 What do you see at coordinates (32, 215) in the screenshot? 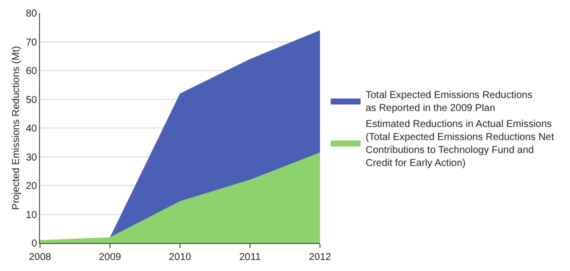
I see `y-tick-label: 10` at bounding box center [32, 215].